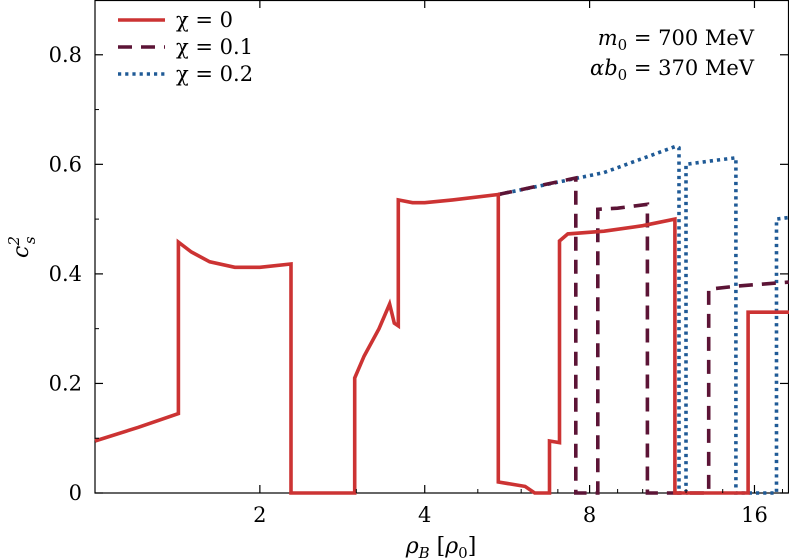  I want to click on x-tick-label: 2, so click(259, 515).